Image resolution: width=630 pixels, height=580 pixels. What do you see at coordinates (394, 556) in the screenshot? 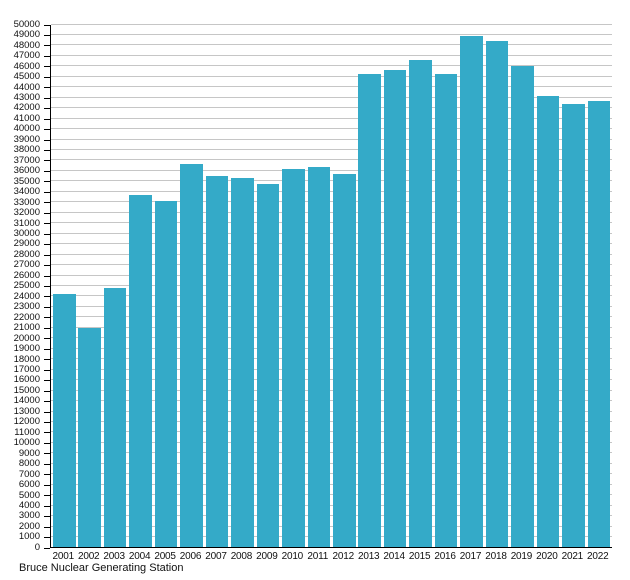
I see `x-axis-tick-label: 2014` at bounding box center [394, 556].